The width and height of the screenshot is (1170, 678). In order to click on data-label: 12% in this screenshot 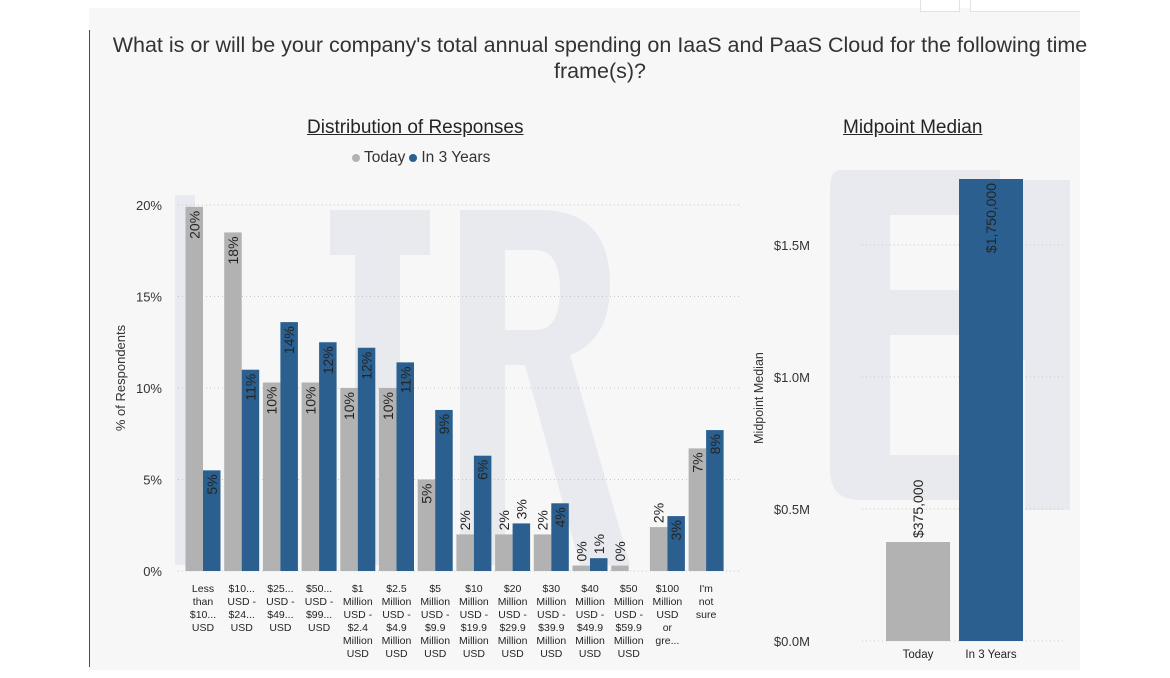, I will do `click(367, 366)`.